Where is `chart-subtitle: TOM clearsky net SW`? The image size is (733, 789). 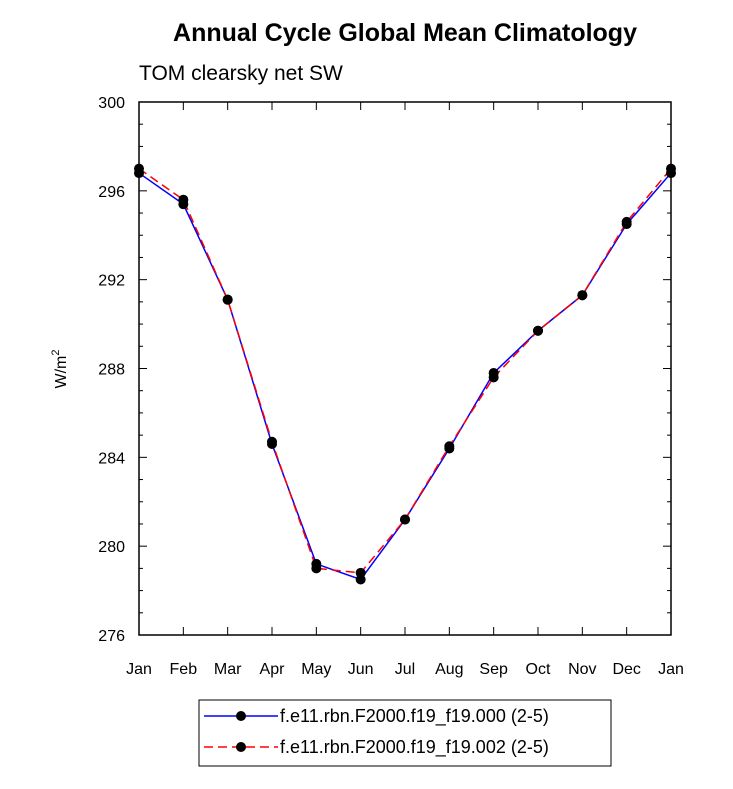
chart-subtitle: TOM clearsky net SW is located at coordinates (241, 73).